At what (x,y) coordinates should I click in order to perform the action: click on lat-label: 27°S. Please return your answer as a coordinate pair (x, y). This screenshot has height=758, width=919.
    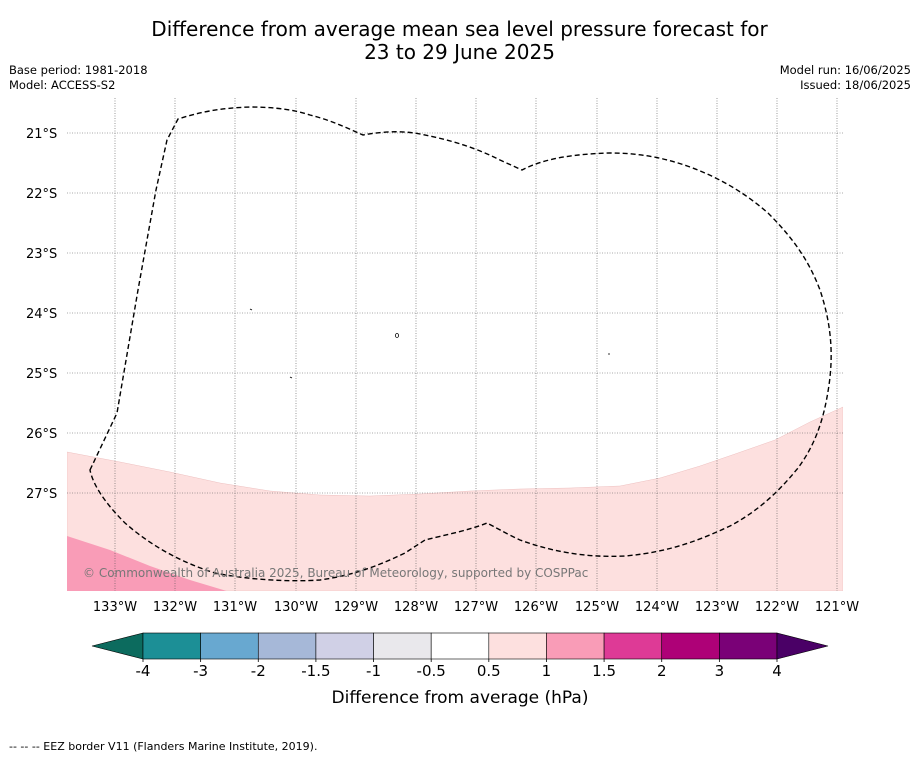
    Looking at the image, I should click on (41, 494).